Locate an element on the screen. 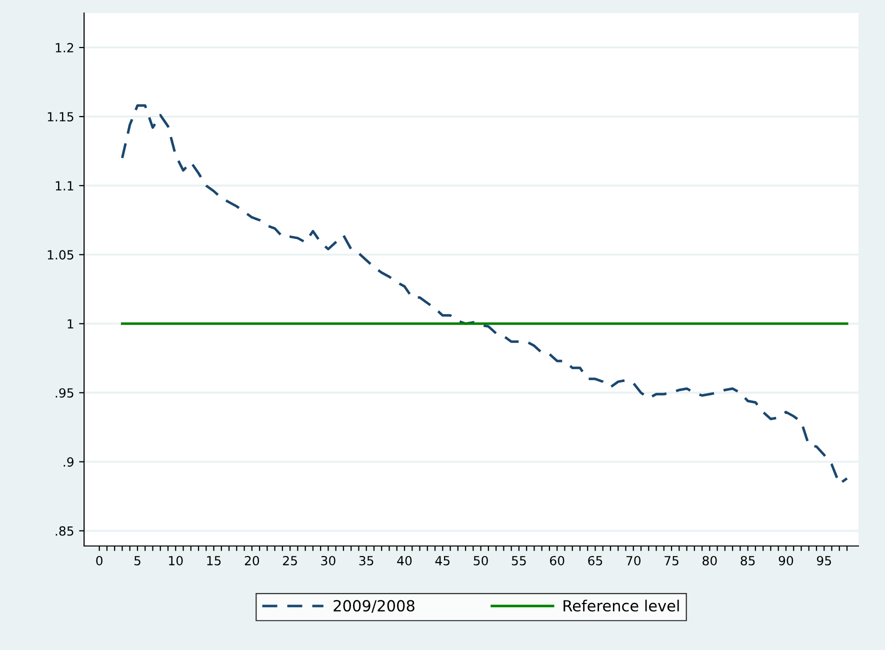 The image size is (885, 650). x-tick-label: 45 is located at coordinates (442, 561).